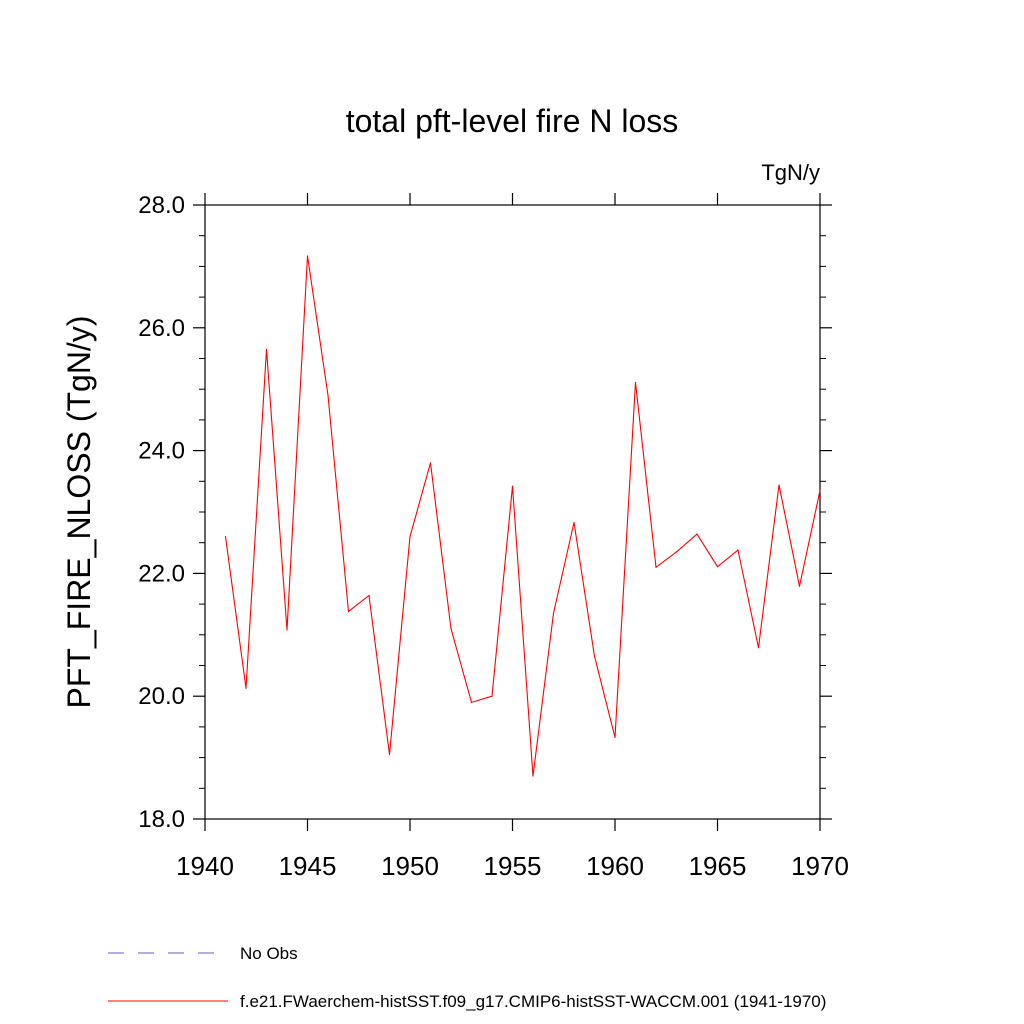 The width and height of the screenshot is (1024, 1024). Describe the element at coordinates (205, 866) in the screenshot. I see `x-tick-label: 1940` at that location.